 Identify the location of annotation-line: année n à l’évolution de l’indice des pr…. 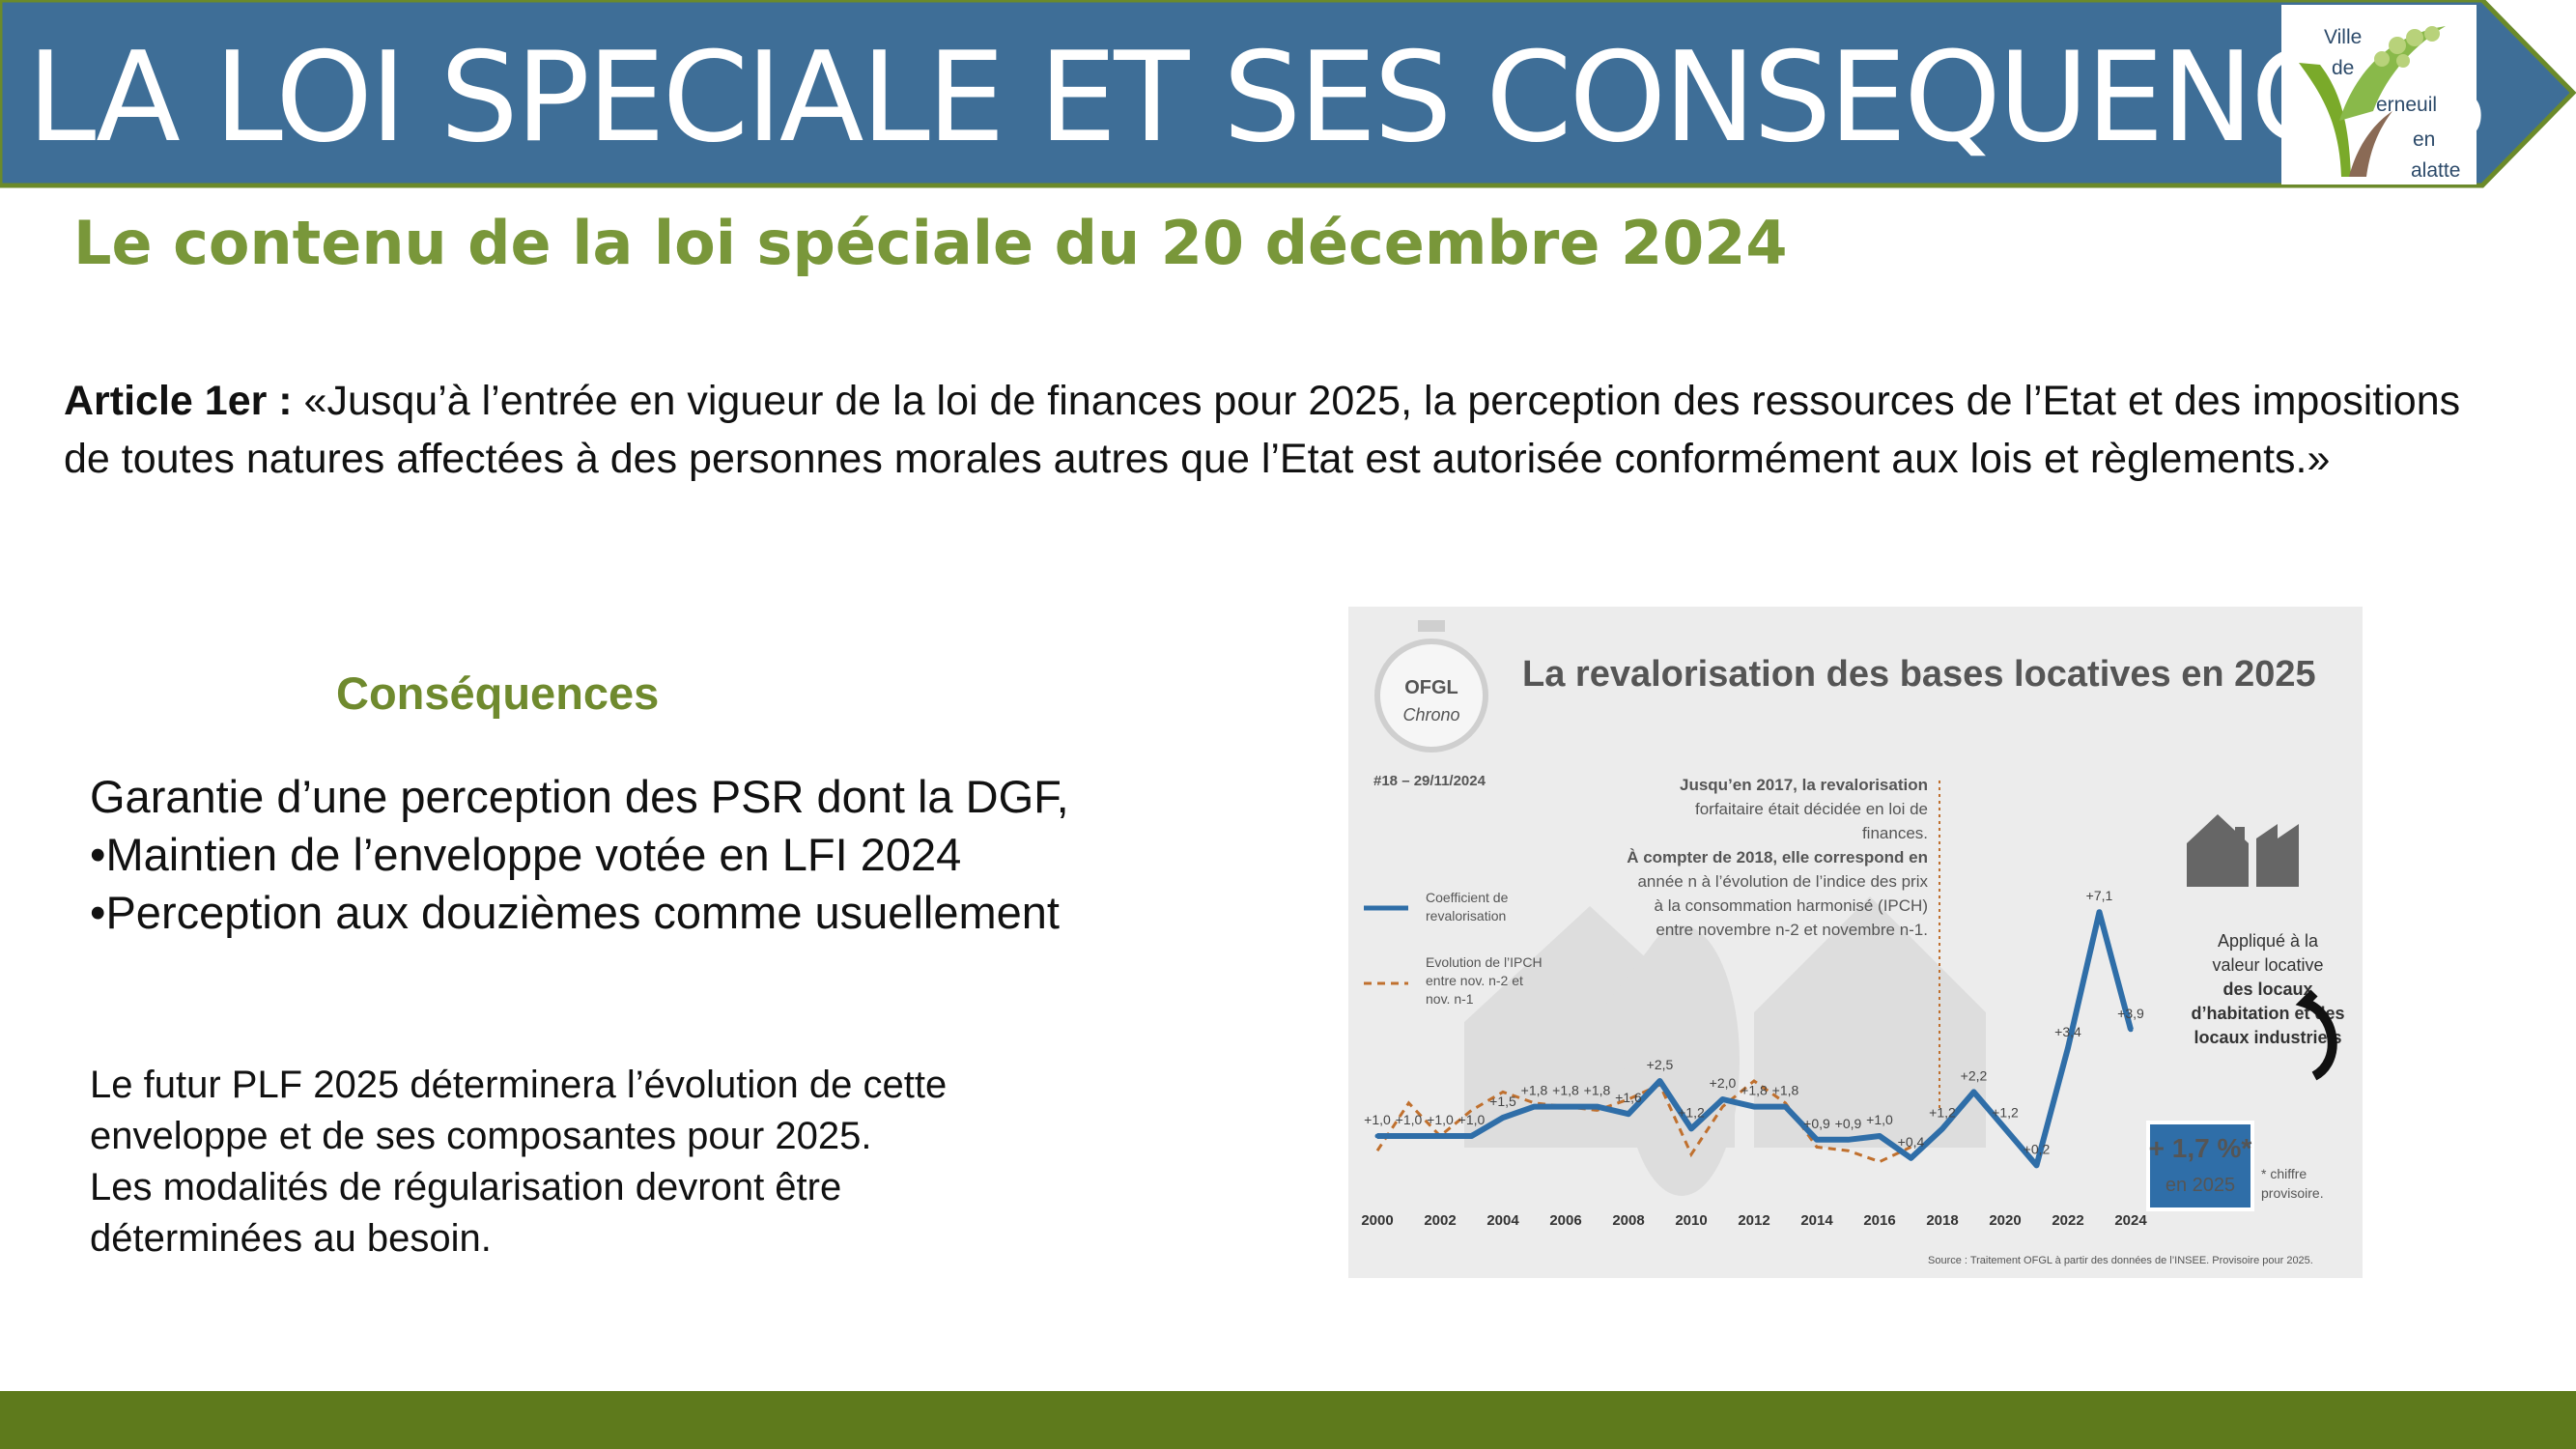
(1782, 881).